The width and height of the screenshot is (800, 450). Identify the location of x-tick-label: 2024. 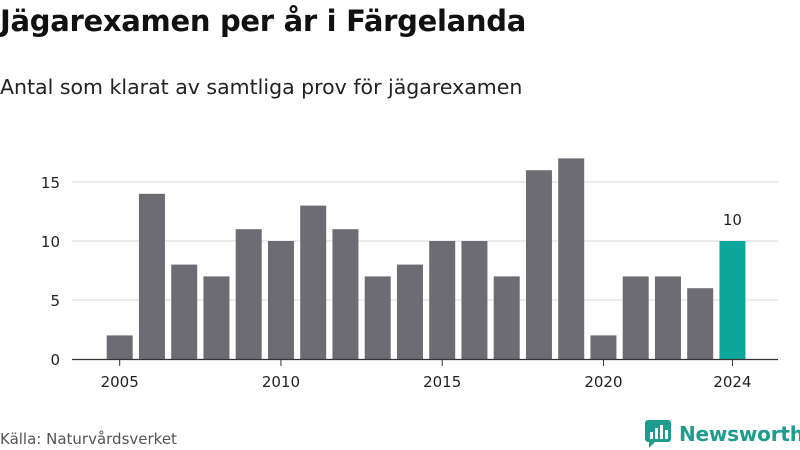
(732, 382).